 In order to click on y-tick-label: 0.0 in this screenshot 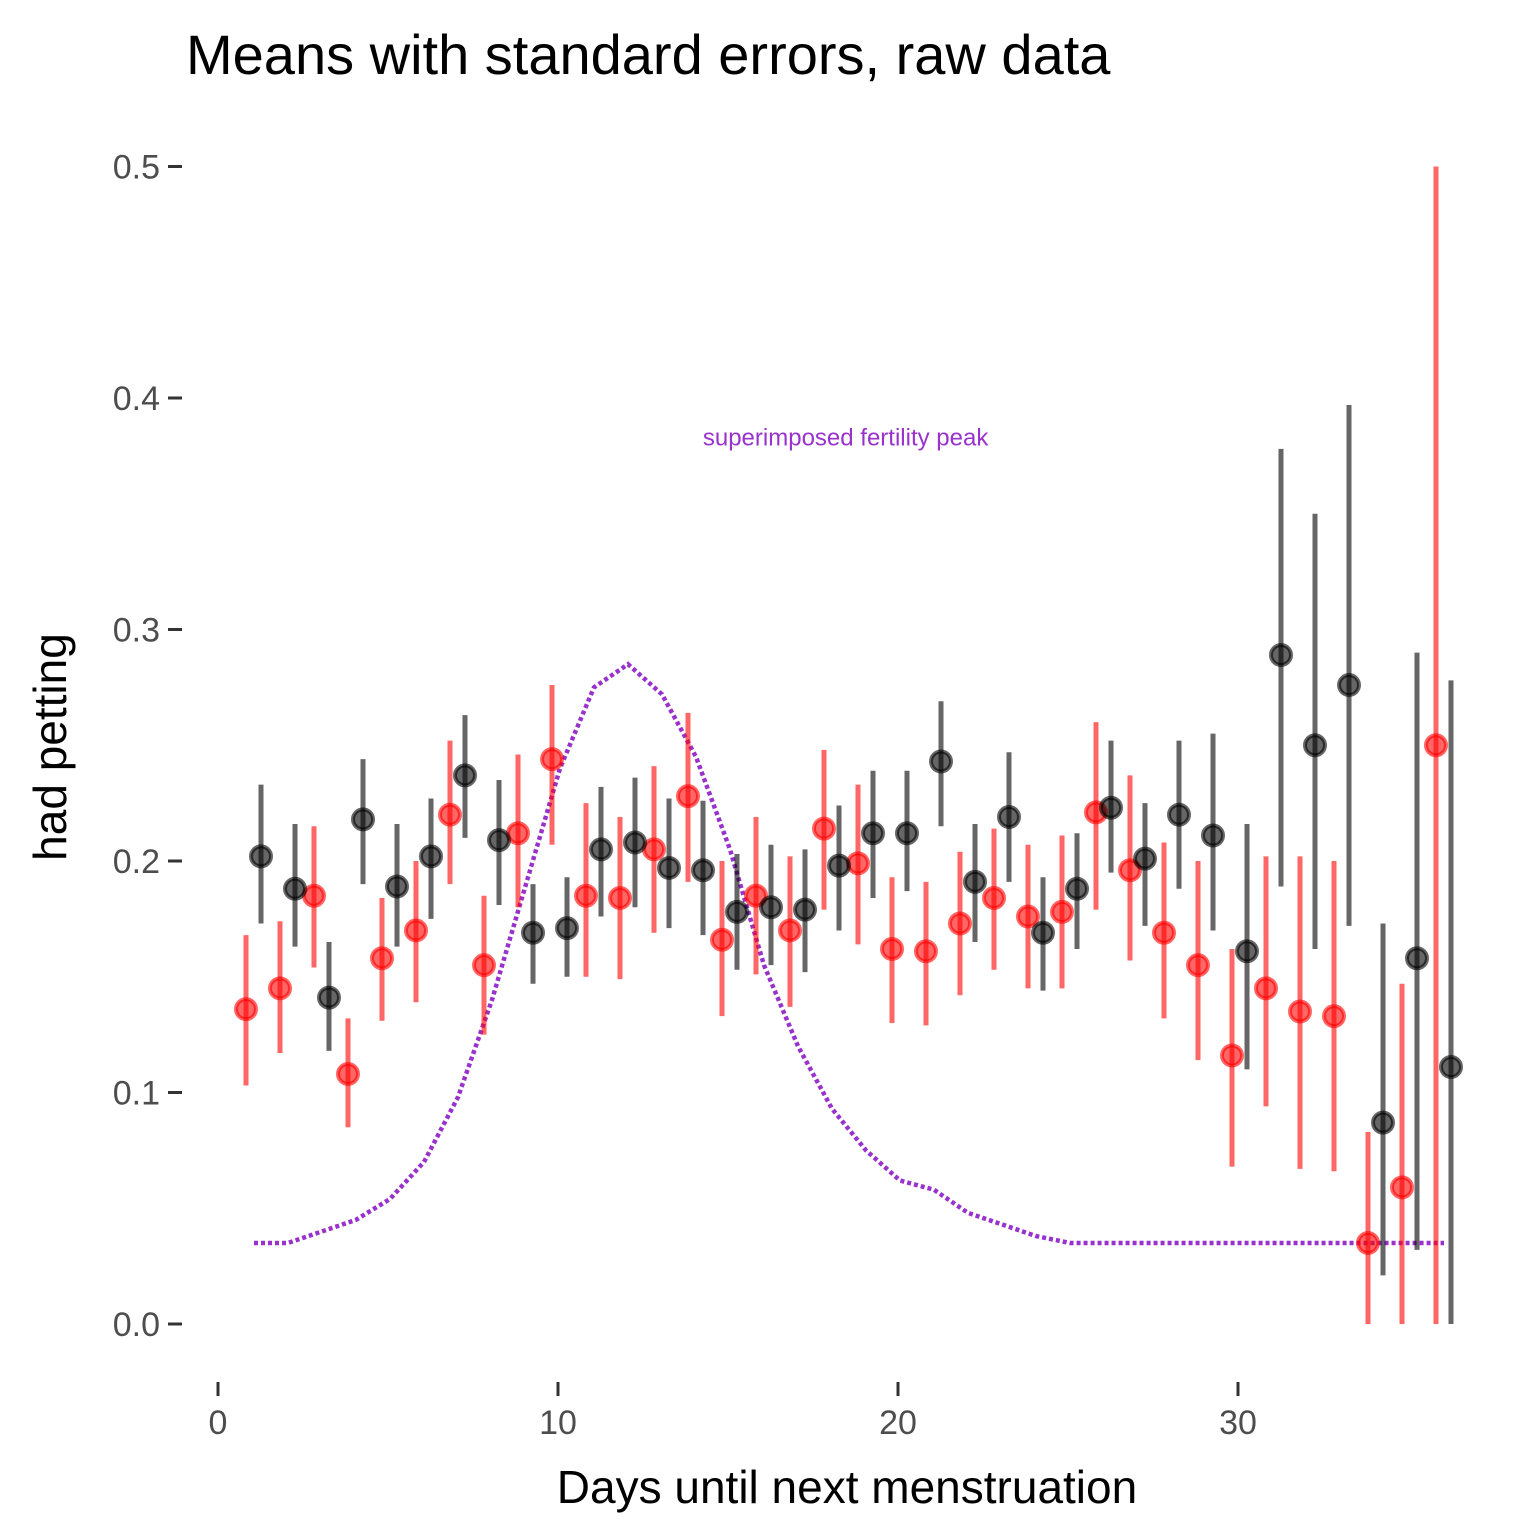, I will do `click(136, 1325)`.